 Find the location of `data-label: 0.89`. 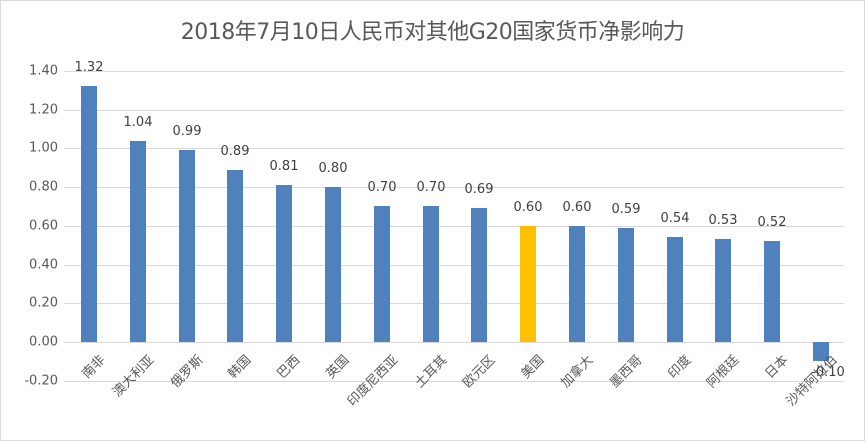

data-label: 0.89 is located at coordinates (235, 151).